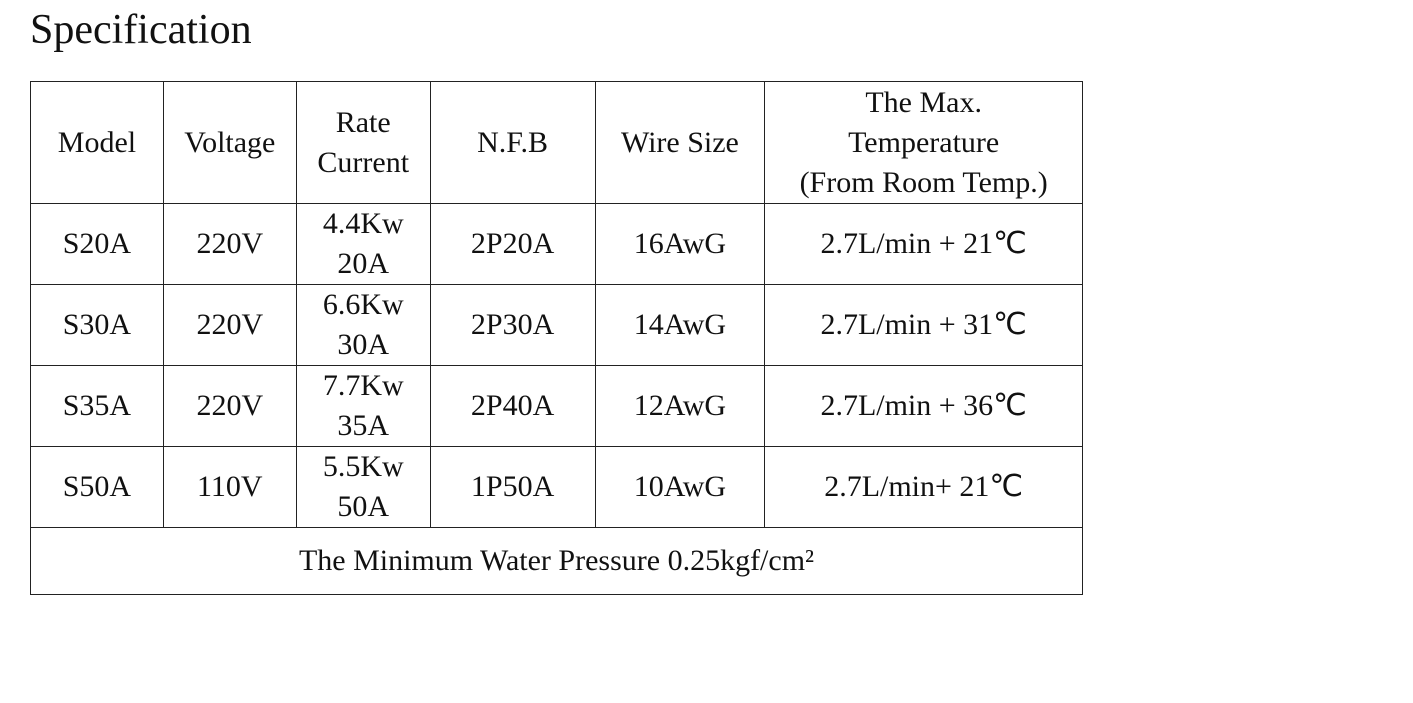  What do you see at coordinates (363, 325) in the screenshot?
I see `cell: 6.6Kw 30A` at bounding box center [363, 325].